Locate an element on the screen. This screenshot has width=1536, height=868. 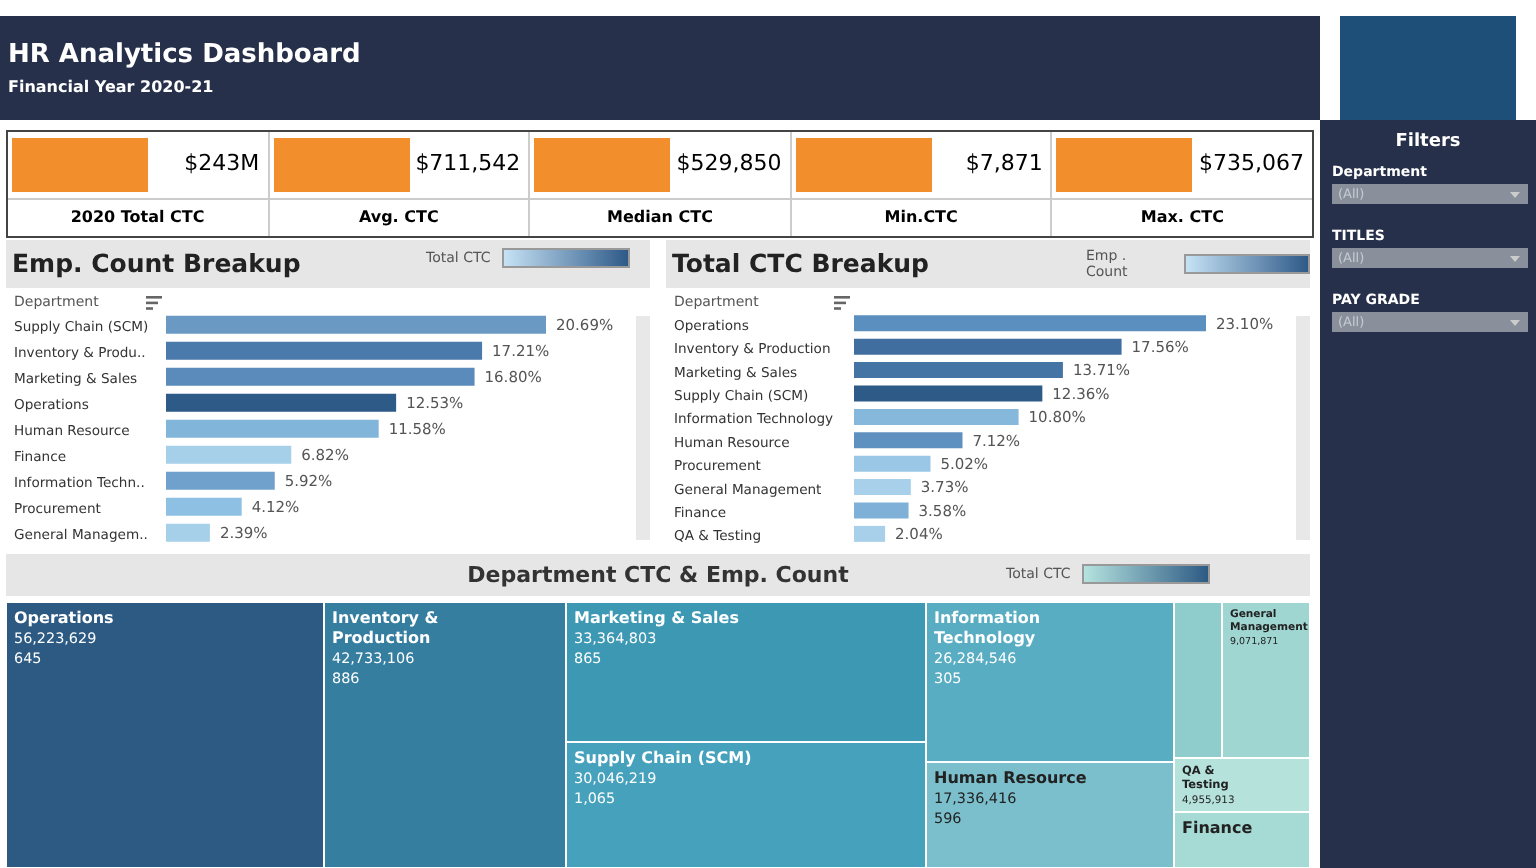
text: Filters is located at coordinates (1428, 142).